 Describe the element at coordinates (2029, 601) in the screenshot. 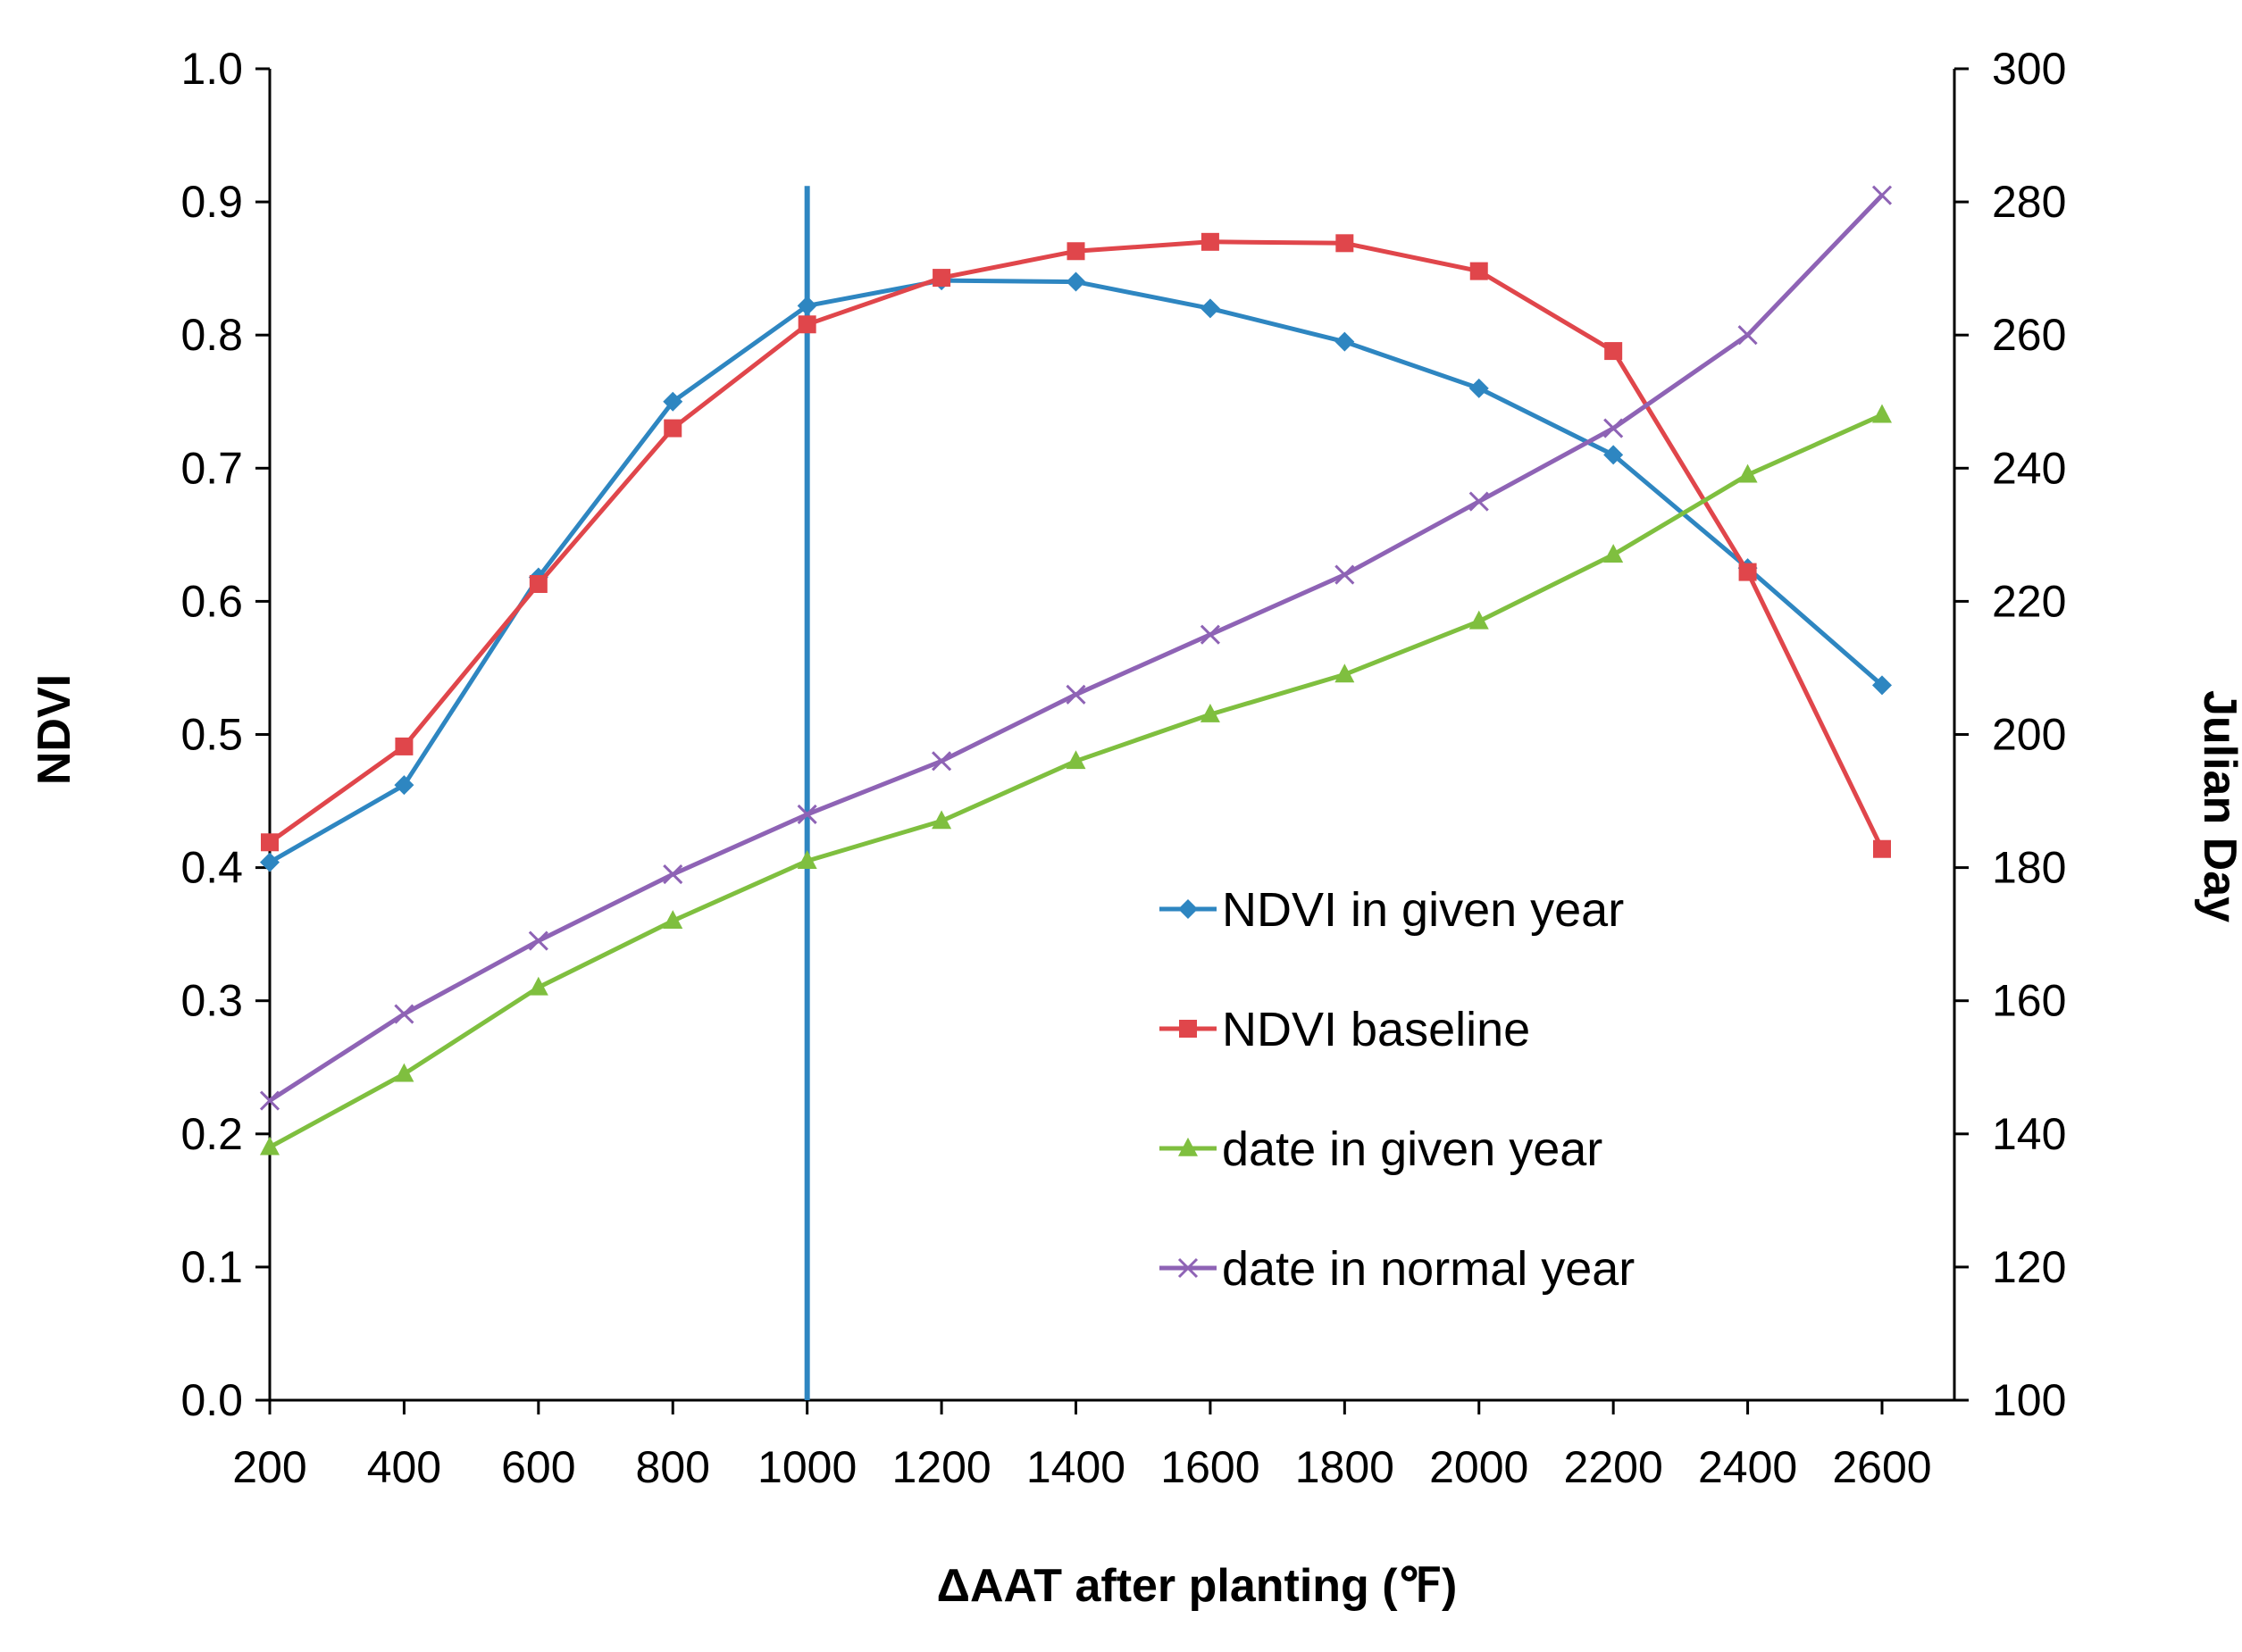

I see `y-right-tick-label: 220` at that location.